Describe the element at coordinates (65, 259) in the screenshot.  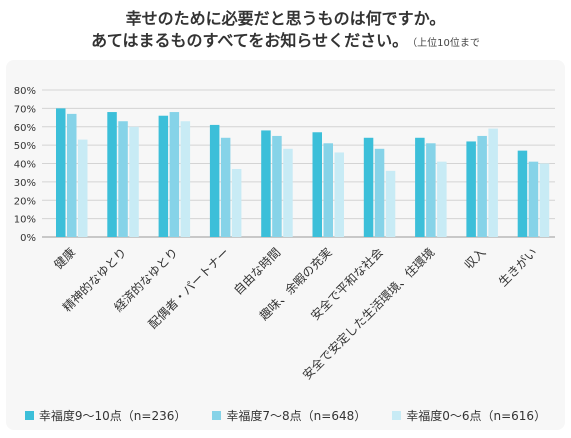
I see `x-category-label: 健康` at that location.